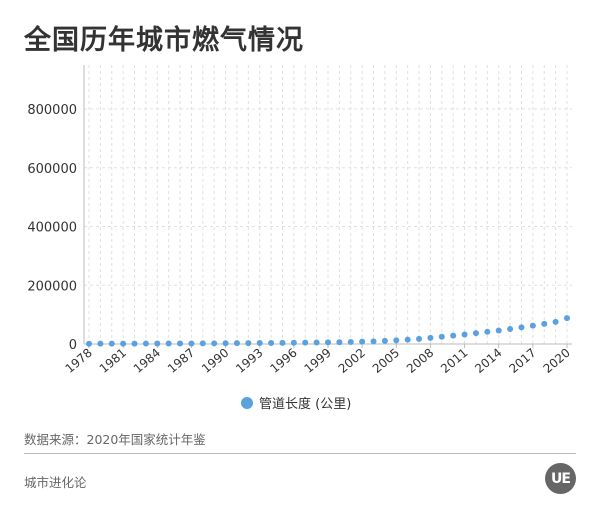 The image size is (600, 510). Describe the element at coordinates (52, 169) in the screenshot. I see `y-tick-label: 600000` at that location.